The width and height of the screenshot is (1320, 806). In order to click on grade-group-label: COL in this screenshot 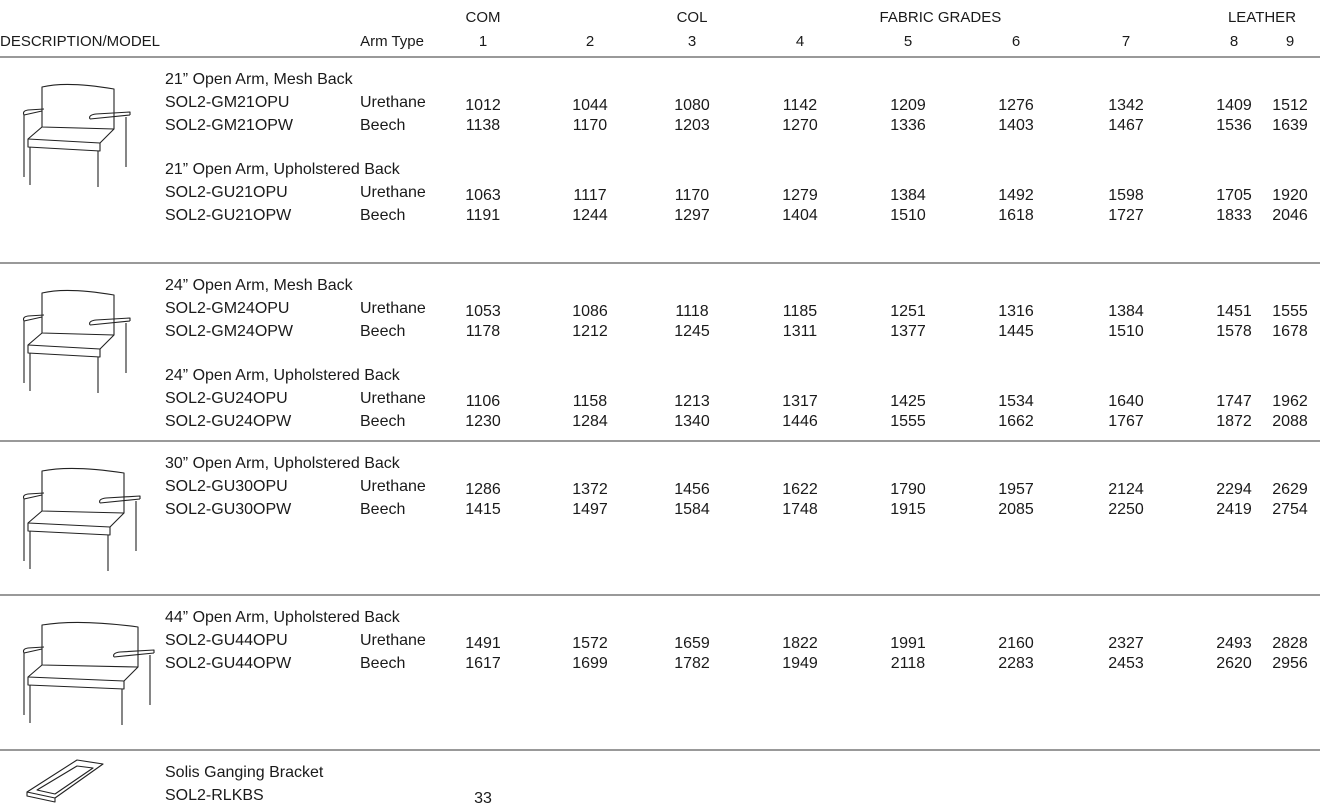, I will do `click(692, 17)`.